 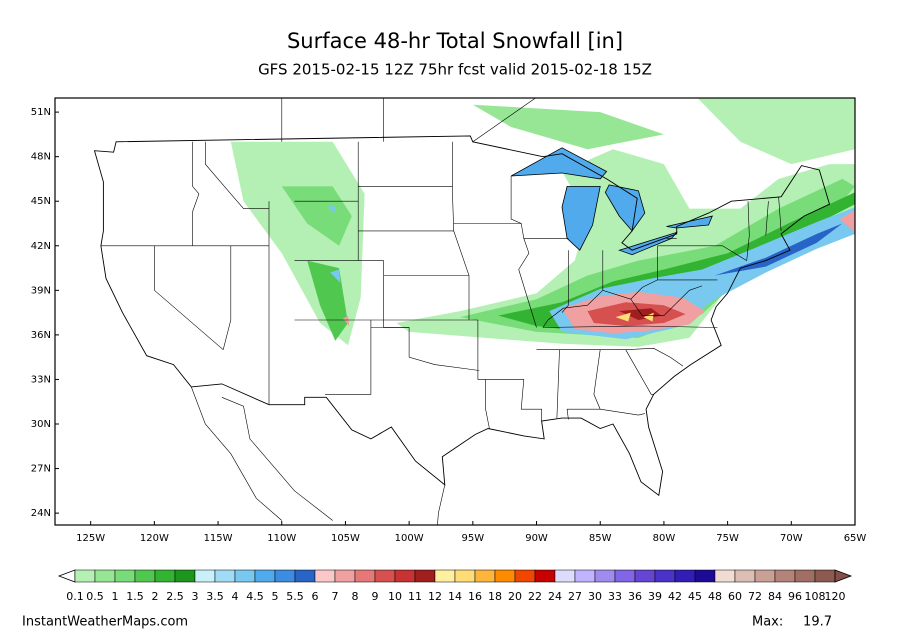 What do you see at coordinates (727, 538) in the screenshot?
I see `lon-tick-label: 75W` at bounding box center [727, 538].